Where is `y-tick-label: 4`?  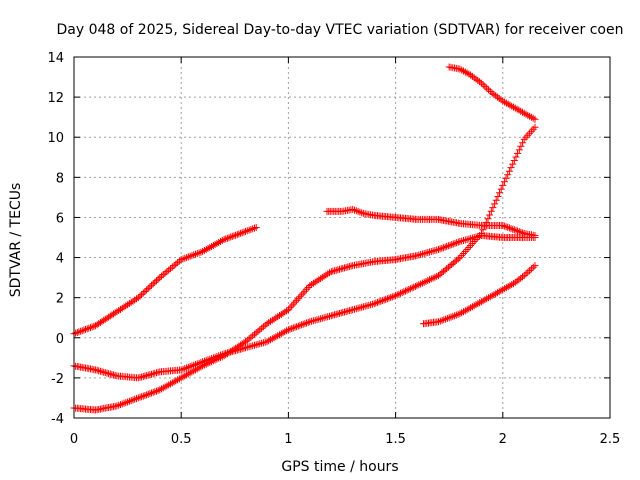
y-tick-label: 4 is located at coordinates (60, 259).